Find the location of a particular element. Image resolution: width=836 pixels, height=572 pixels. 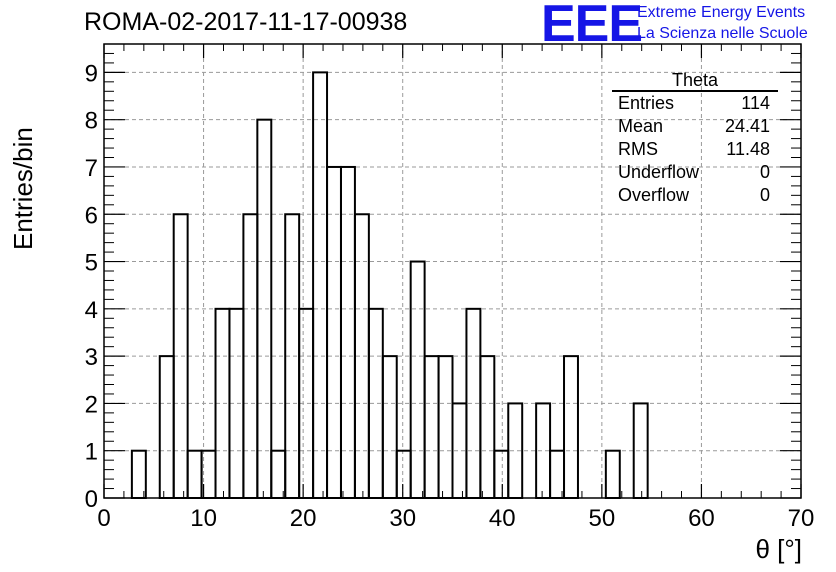

logo-line-2: La Scienza nelle Scuole is located at coordinates (722, 33).